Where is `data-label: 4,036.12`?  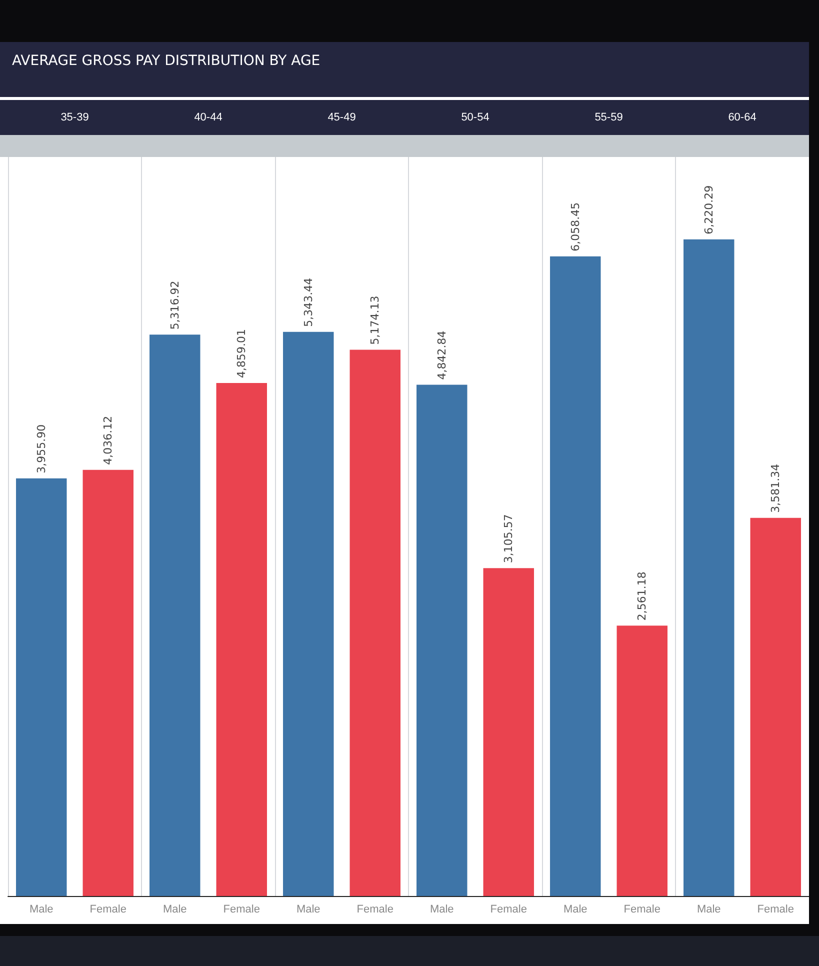
data-label: 4,036.12 is located at coordinates (108, 440).